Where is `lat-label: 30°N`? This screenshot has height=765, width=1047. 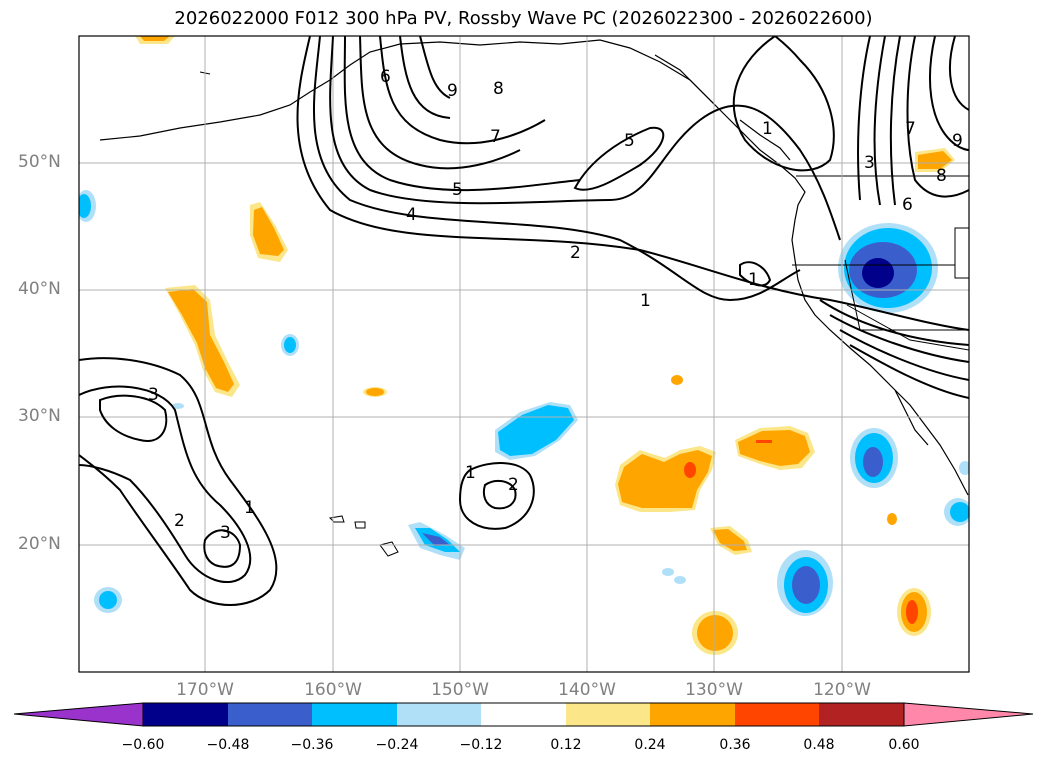
lat-label: 30°N is located at coordinates (39, 416).